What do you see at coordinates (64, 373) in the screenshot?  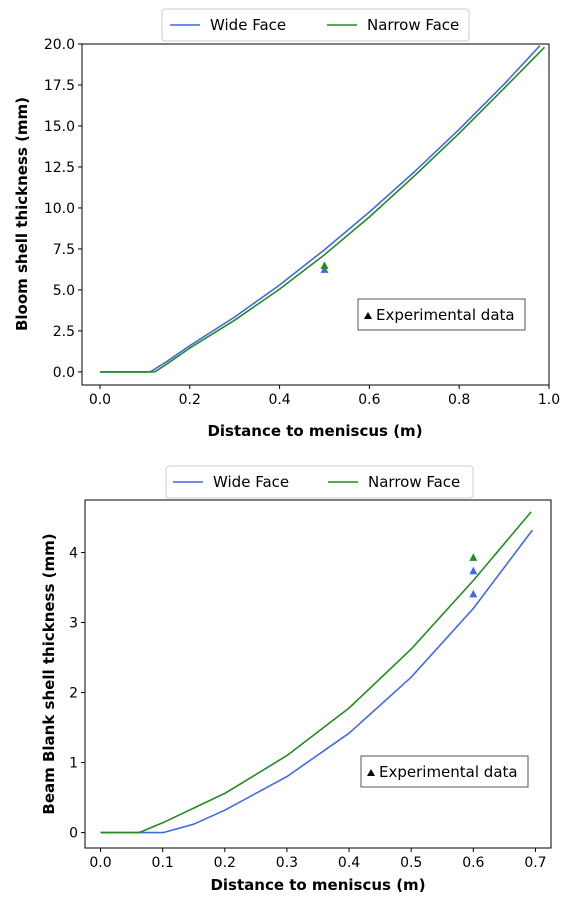 I see `y-tick-label: 0.0` at bounding box center [64, 373].